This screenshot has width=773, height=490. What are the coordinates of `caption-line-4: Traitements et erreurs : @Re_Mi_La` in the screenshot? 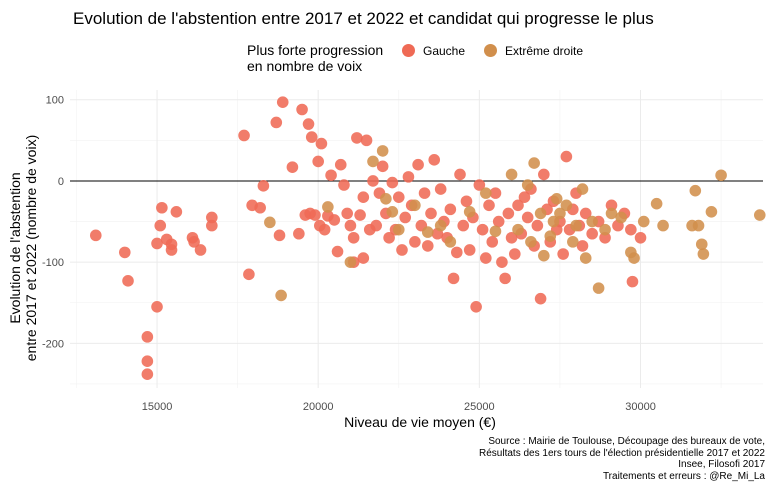 It's located at (683, 476).